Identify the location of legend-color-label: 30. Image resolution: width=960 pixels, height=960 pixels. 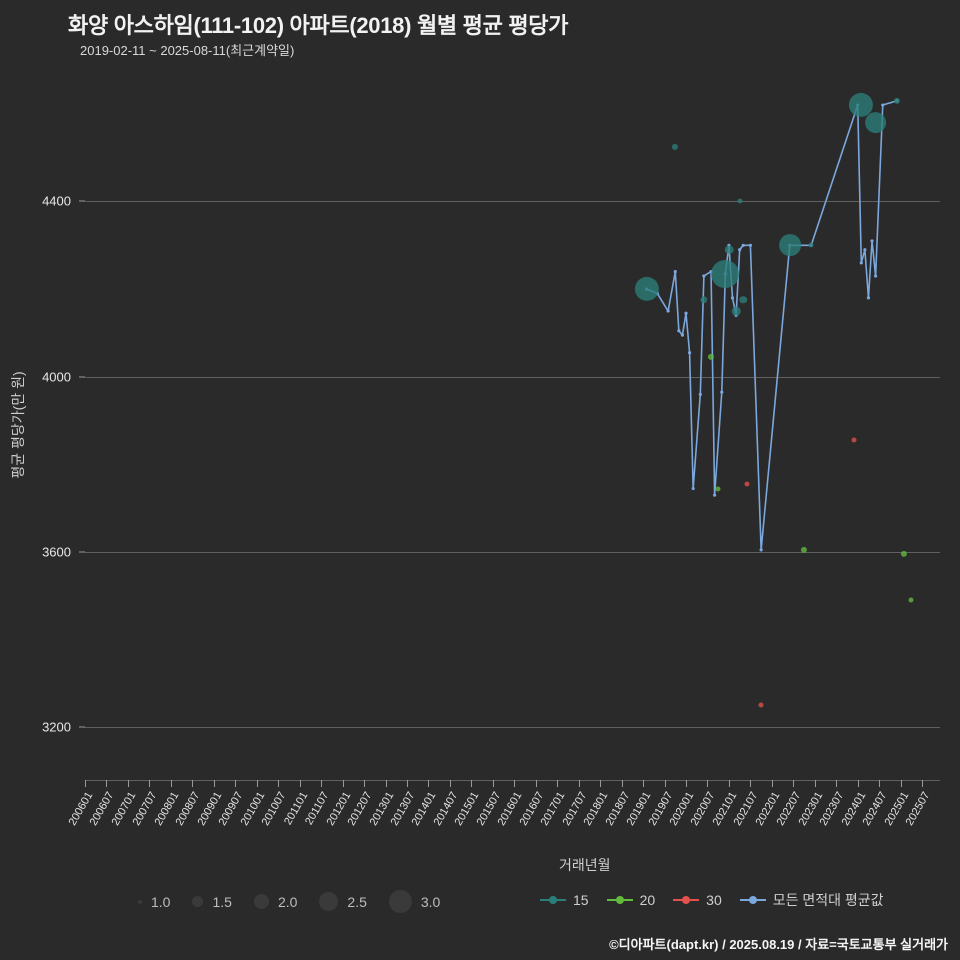
(714, 900).